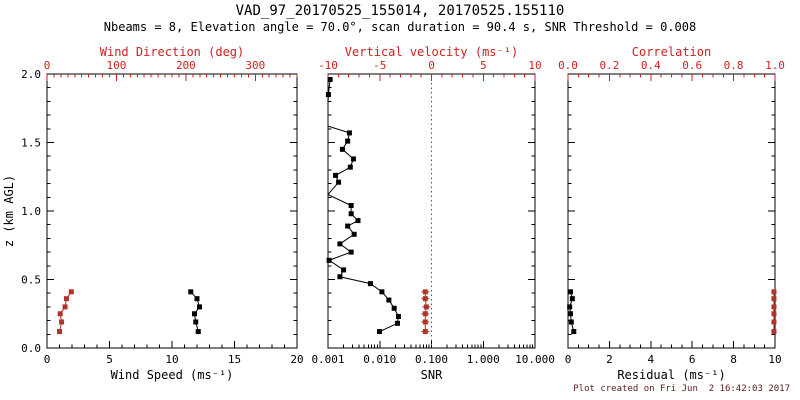  I want to click on bottom-axis-wind: 0 5 10 15 20 Wind Speed (ms⁻¹), so click(174, 361).